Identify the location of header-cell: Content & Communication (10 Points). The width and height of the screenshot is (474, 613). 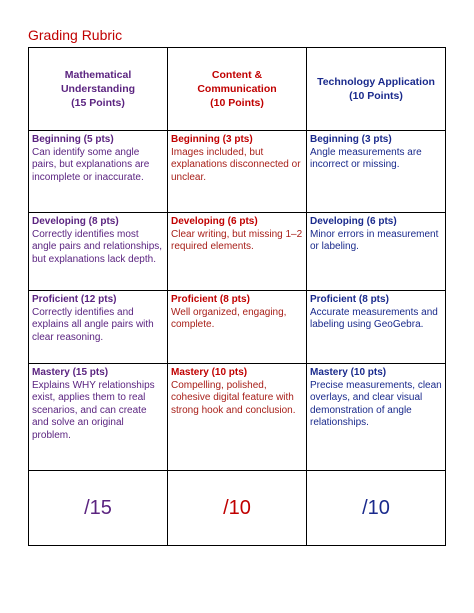
(237, 89).